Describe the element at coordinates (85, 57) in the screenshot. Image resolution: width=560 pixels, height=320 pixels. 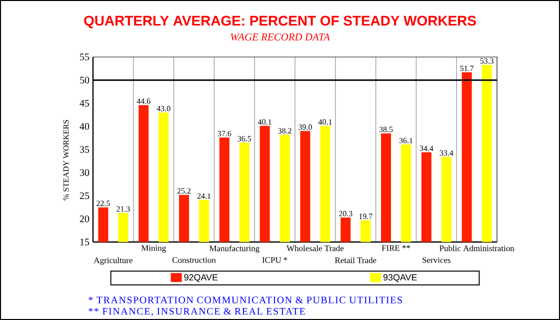
I see `y-tick-label: 55` at that location.